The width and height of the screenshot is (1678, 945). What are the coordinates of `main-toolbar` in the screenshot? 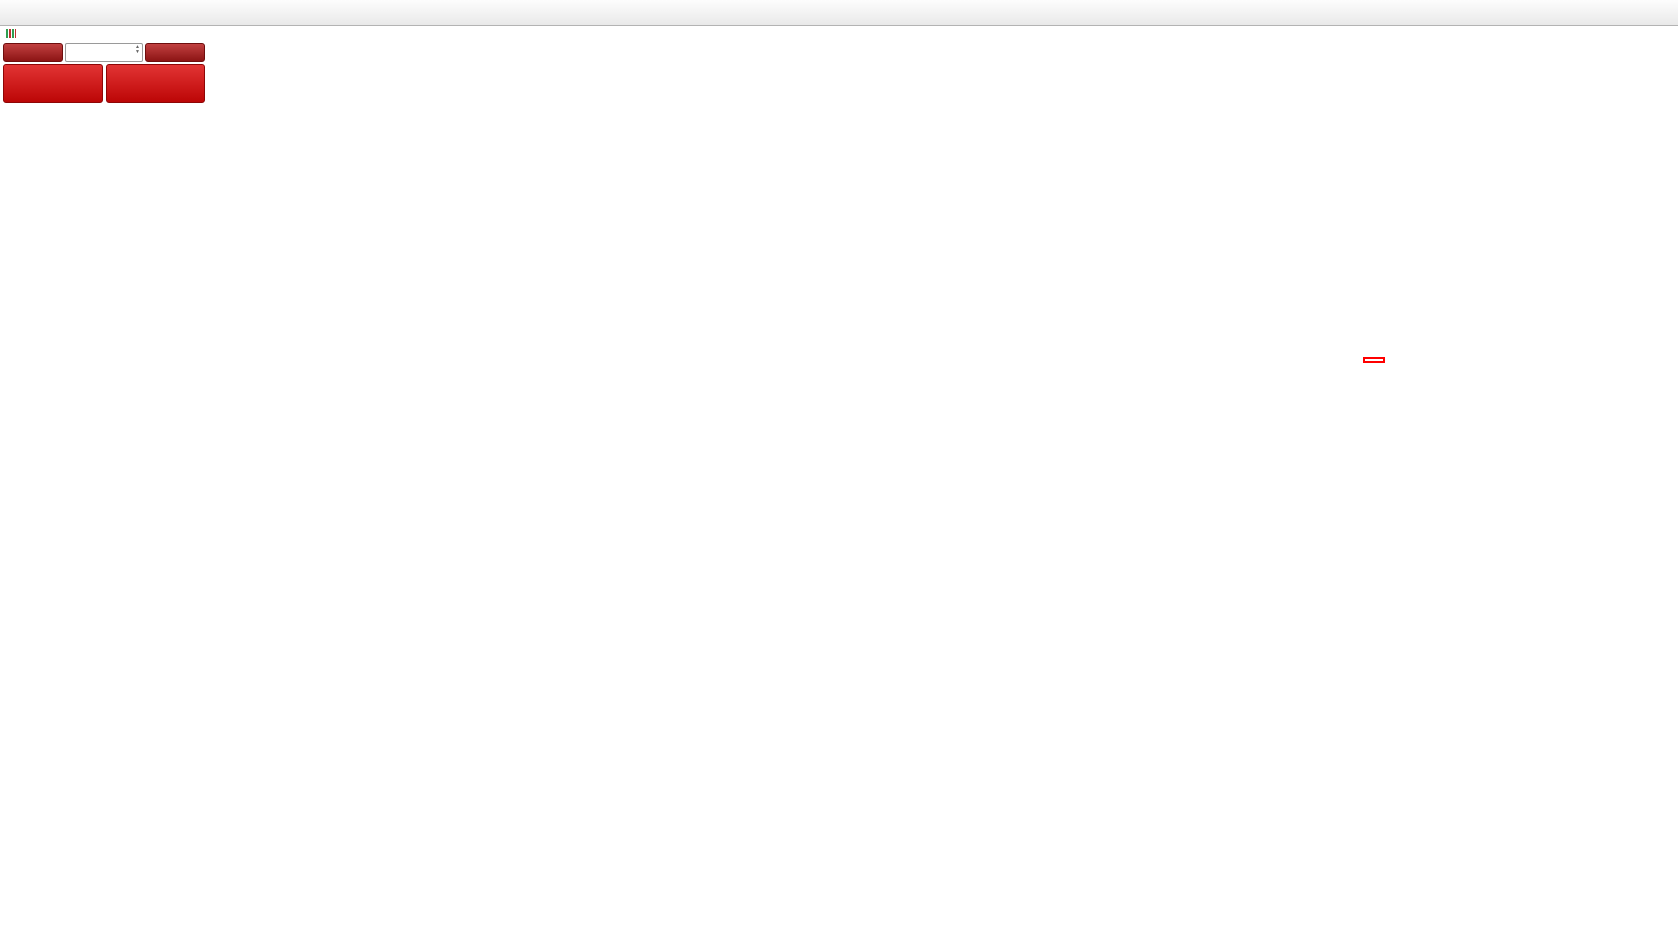 It's located at (839, 13).